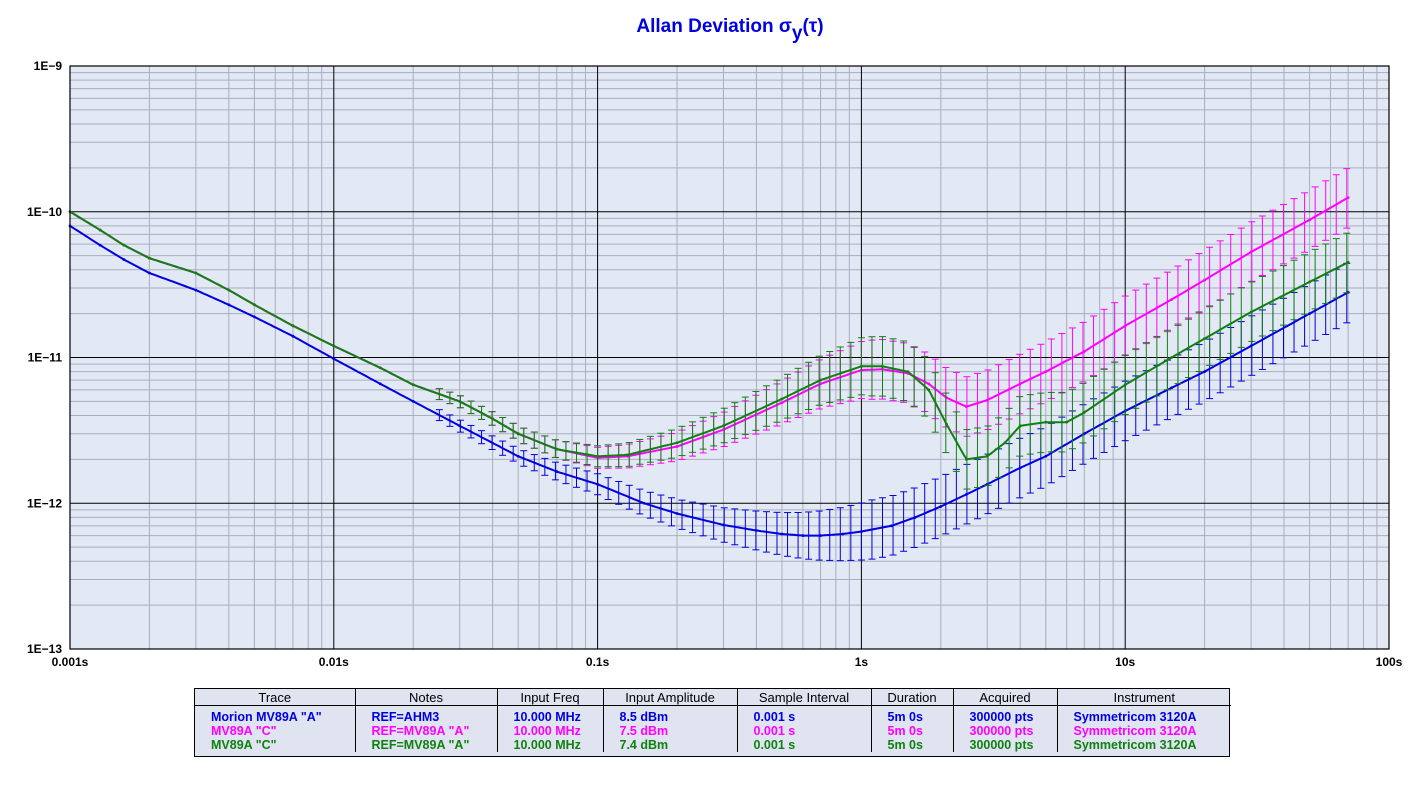 The height and width of the screenshot is (790, 1424). I want to click on x-tick-label: 0.001s, so click(70, 662).